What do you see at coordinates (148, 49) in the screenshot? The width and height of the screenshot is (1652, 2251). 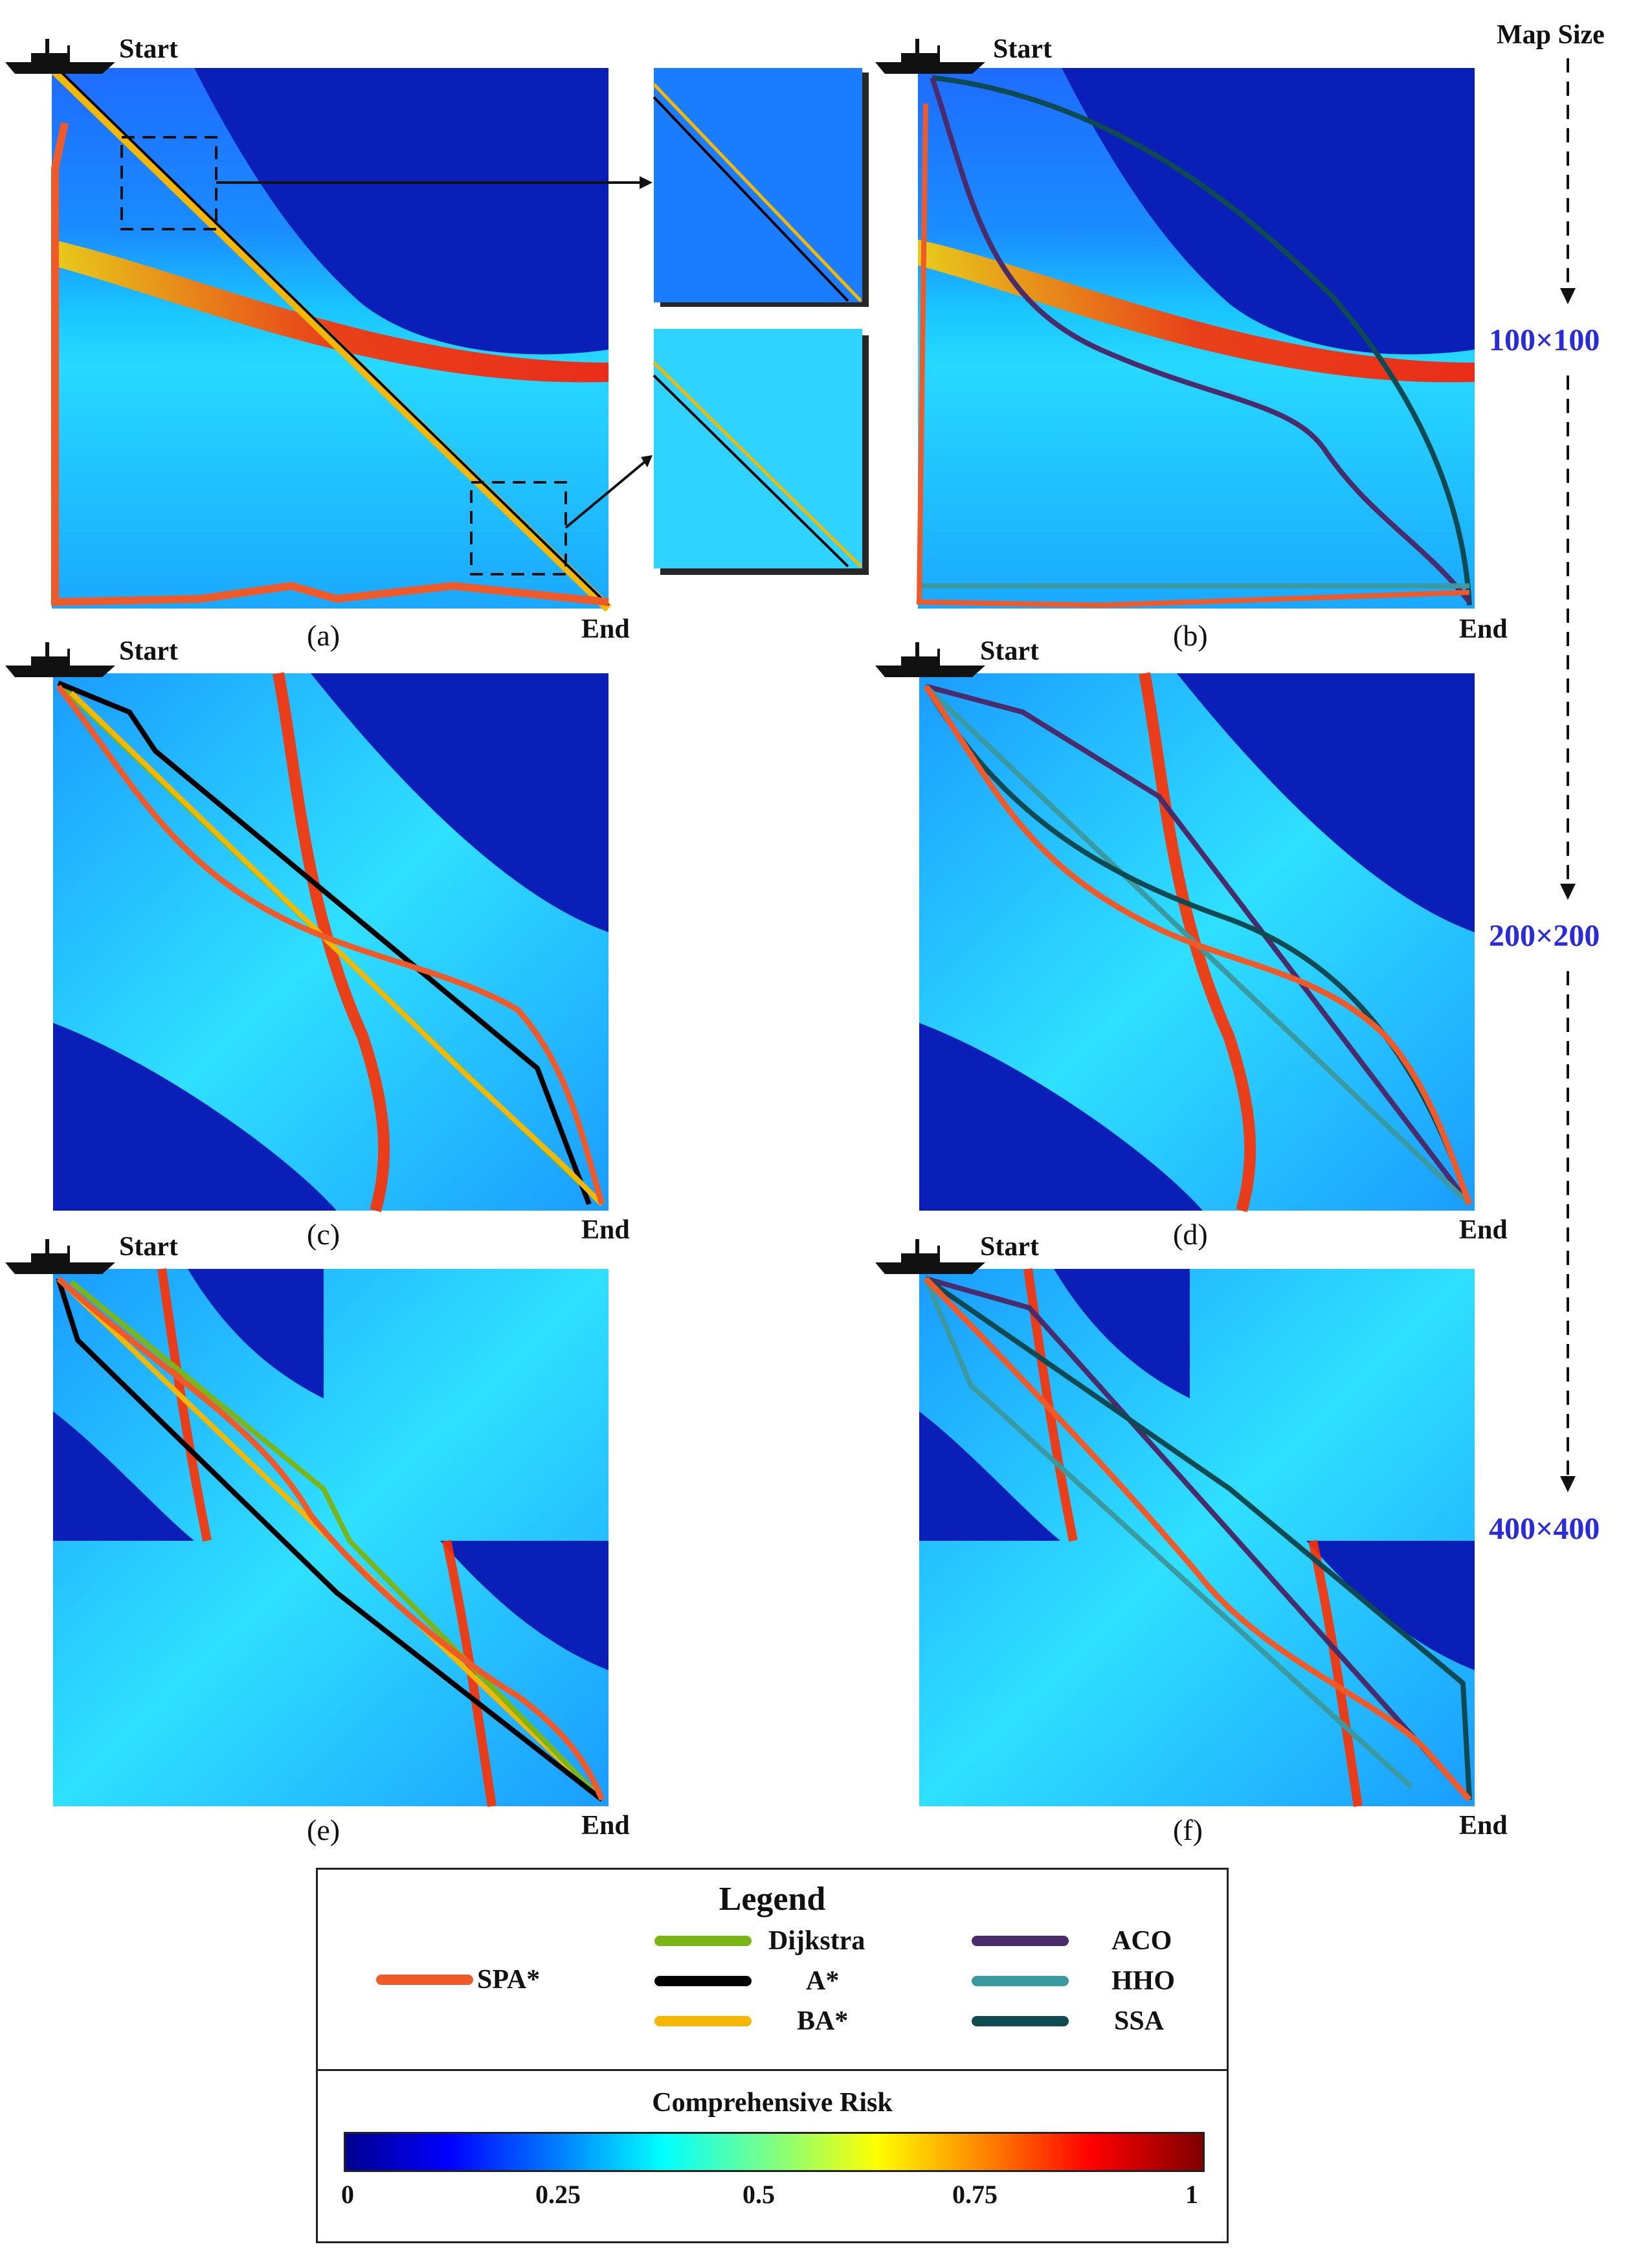 I see `start-label-a: Start` at bounding box center [148, 49].